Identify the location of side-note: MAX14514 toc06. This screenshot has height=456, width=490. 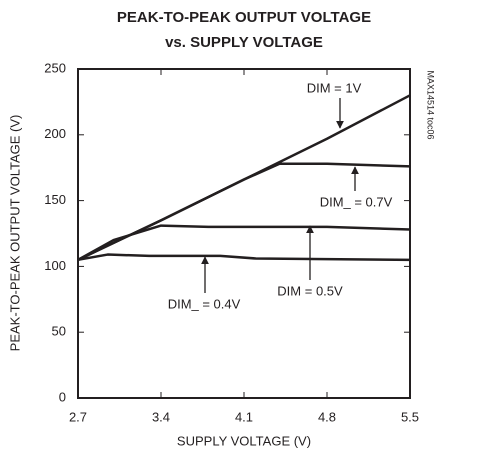
(431, 104).